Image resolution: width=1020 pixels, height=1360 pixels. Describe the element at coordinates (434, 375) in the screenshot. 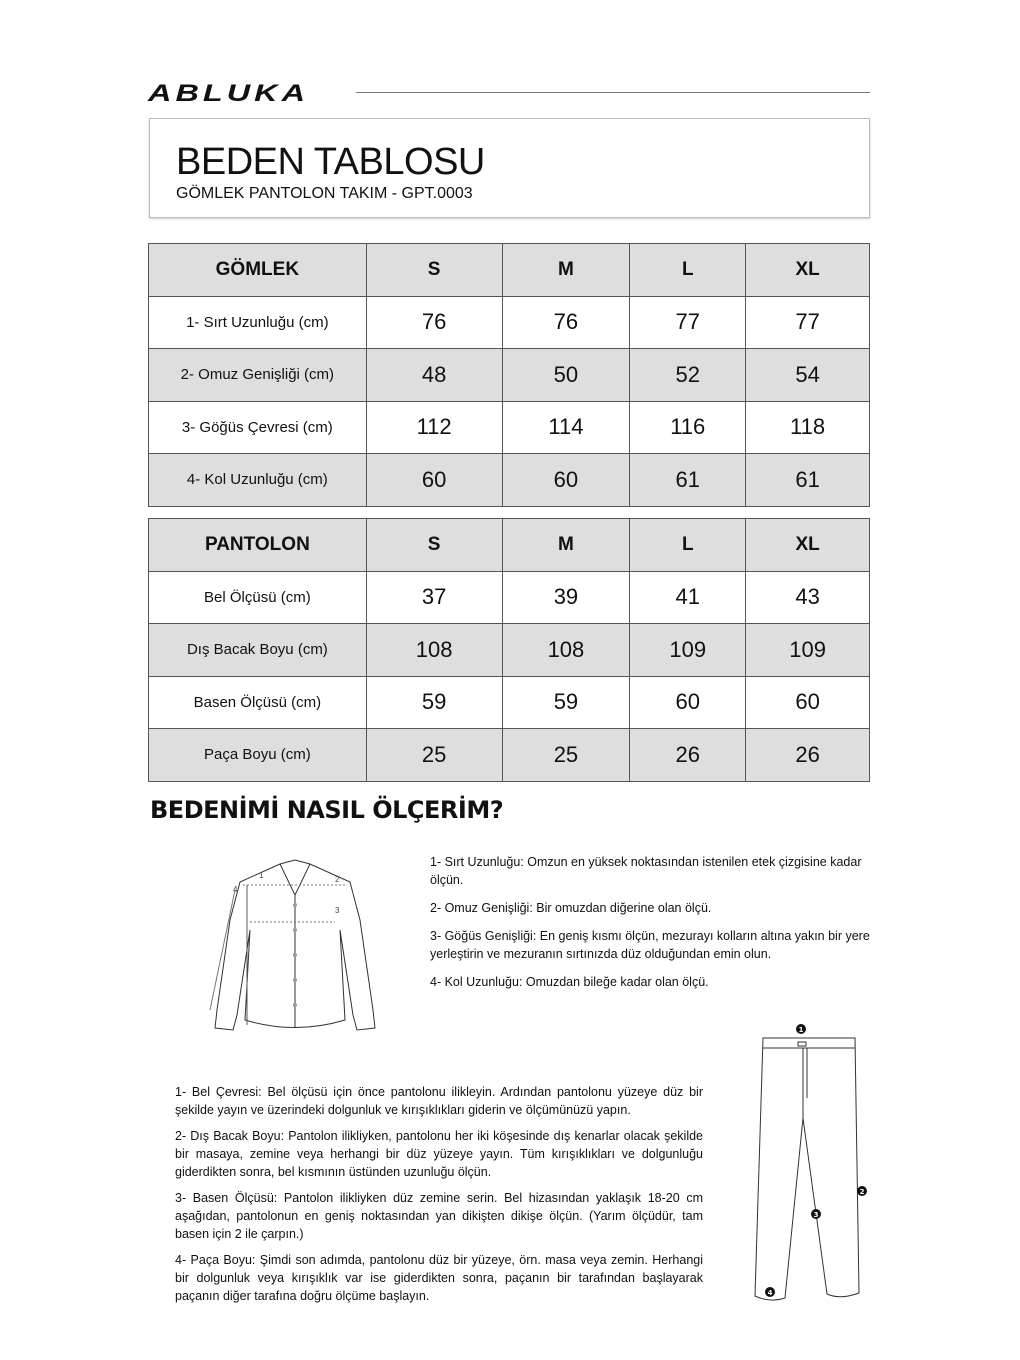

I see `cell: 48` at that location.